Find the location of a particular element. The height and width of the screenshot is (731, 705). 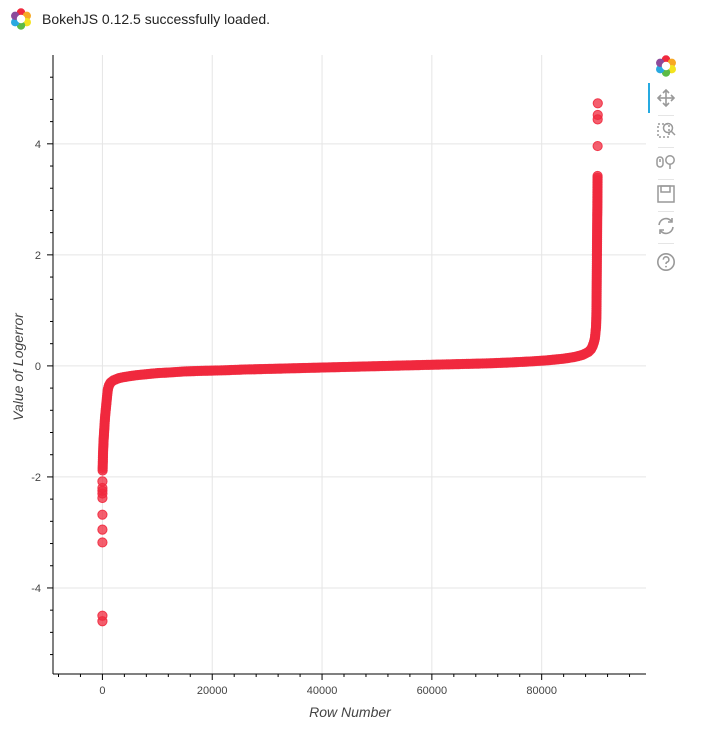

y-axis-label: Value of Logerror is located at coordinates (18, 366).